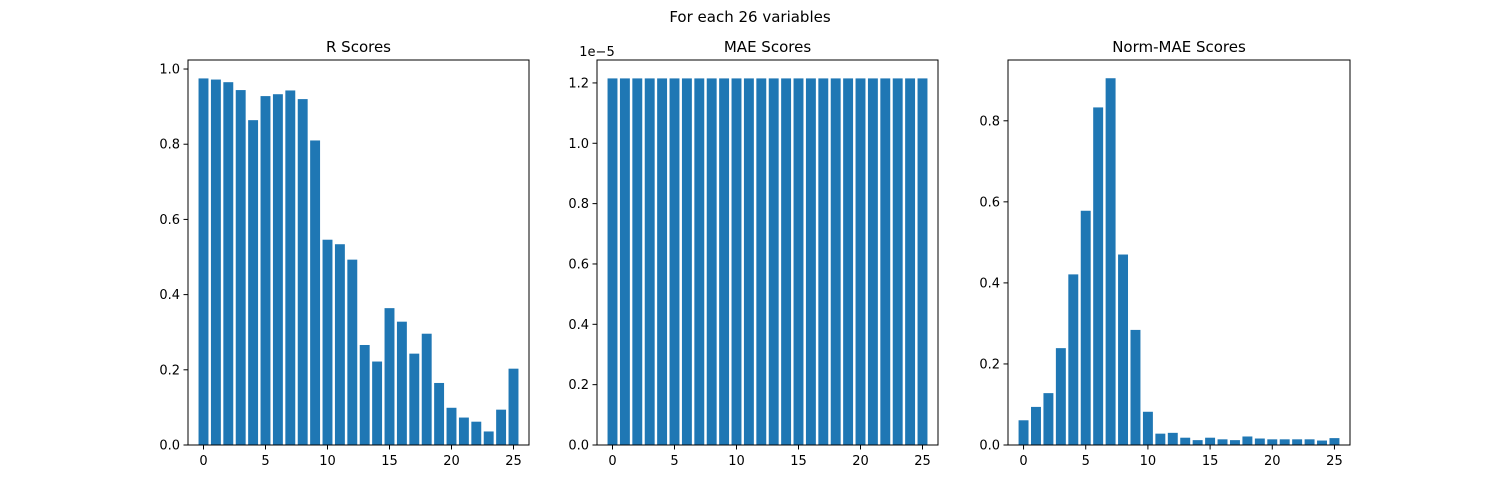 The image size is (1500, 500). What do you see at coordinates (1179, 47) in the screenshot?
I see `chart-title: Norm-MAE Scores` at bounding box center [1179, 47].